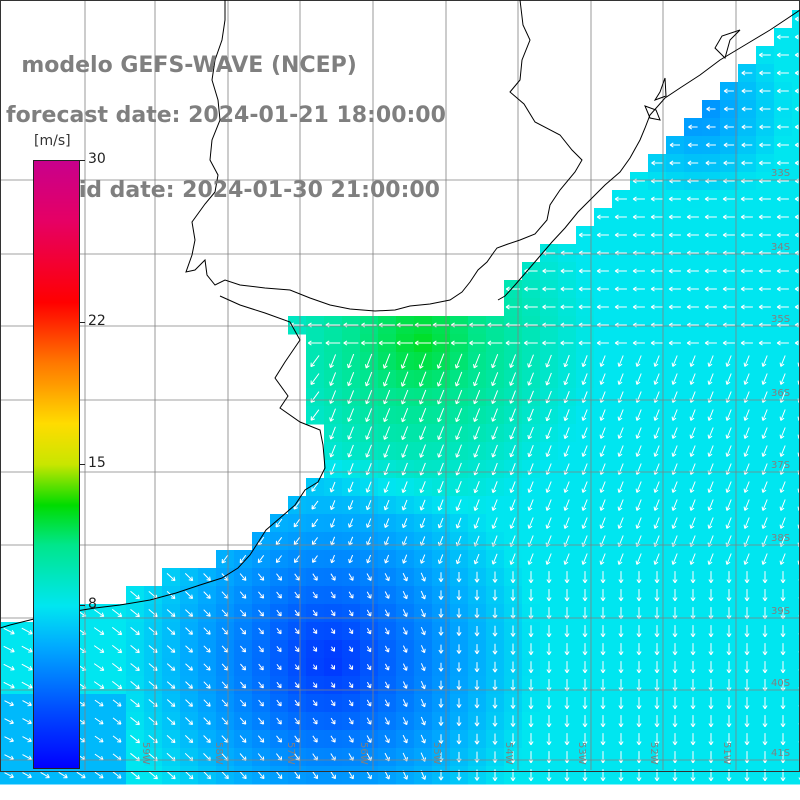 This screenshot has height=800, width=800. What do you see at coordinates (82, 160) in the screenshot?
I see `colorbar-tick-mark` at bounding box center [82, 160].